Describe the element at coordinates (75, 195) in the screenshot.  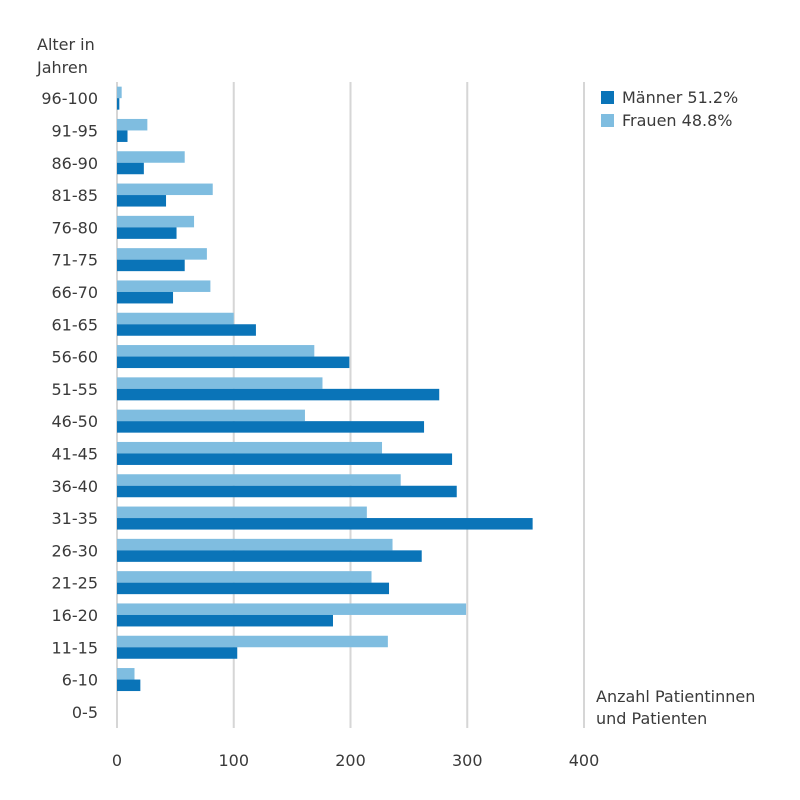
I see `y-tick-label: 81-85` at that location.